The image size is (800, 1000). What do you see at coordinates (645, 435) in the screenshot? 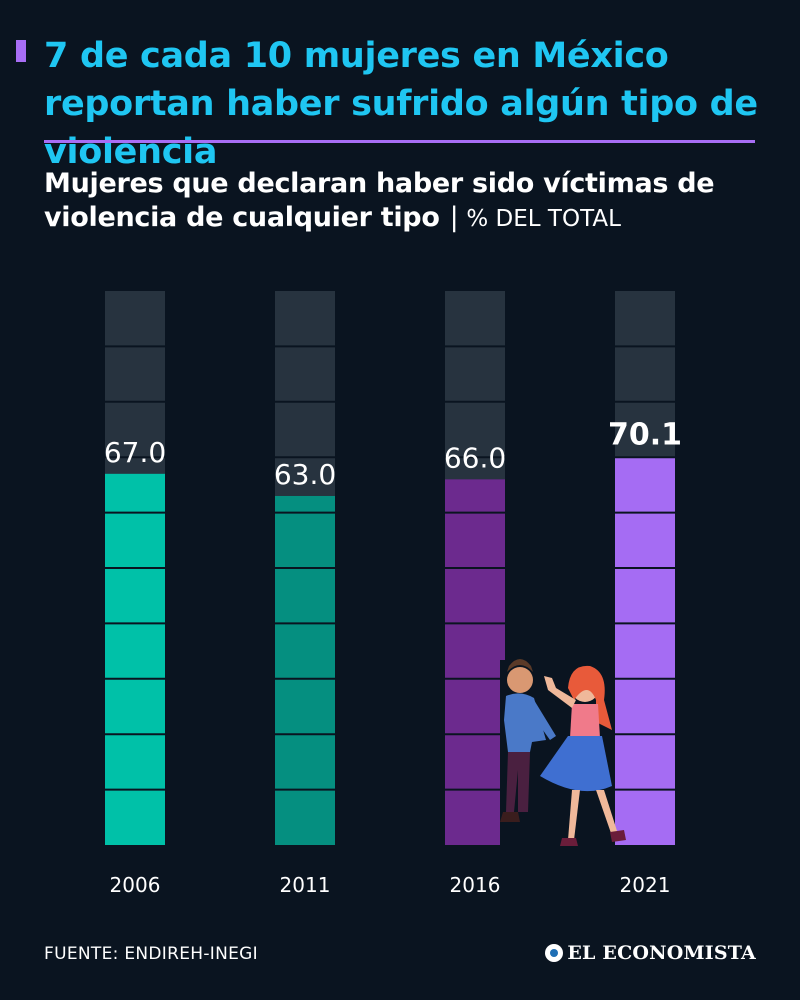
I see `value-label-2021: 70.1` at bounding box center [645, 435].